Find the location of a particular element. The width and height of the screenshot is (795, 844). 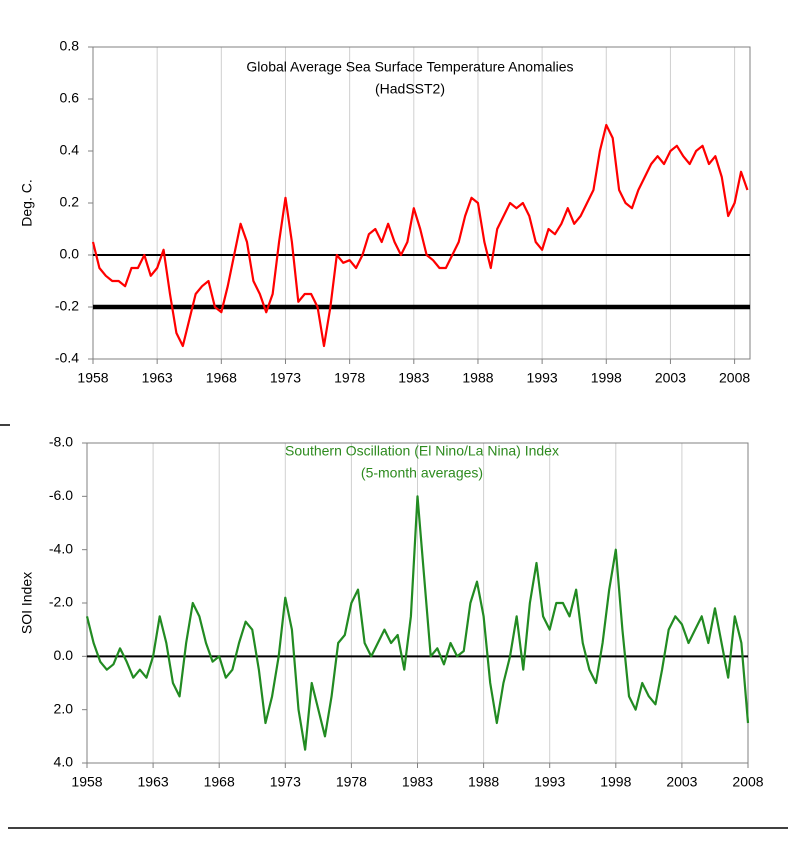

y-tick-label: -6.0 is located at coordinates (61, 495).